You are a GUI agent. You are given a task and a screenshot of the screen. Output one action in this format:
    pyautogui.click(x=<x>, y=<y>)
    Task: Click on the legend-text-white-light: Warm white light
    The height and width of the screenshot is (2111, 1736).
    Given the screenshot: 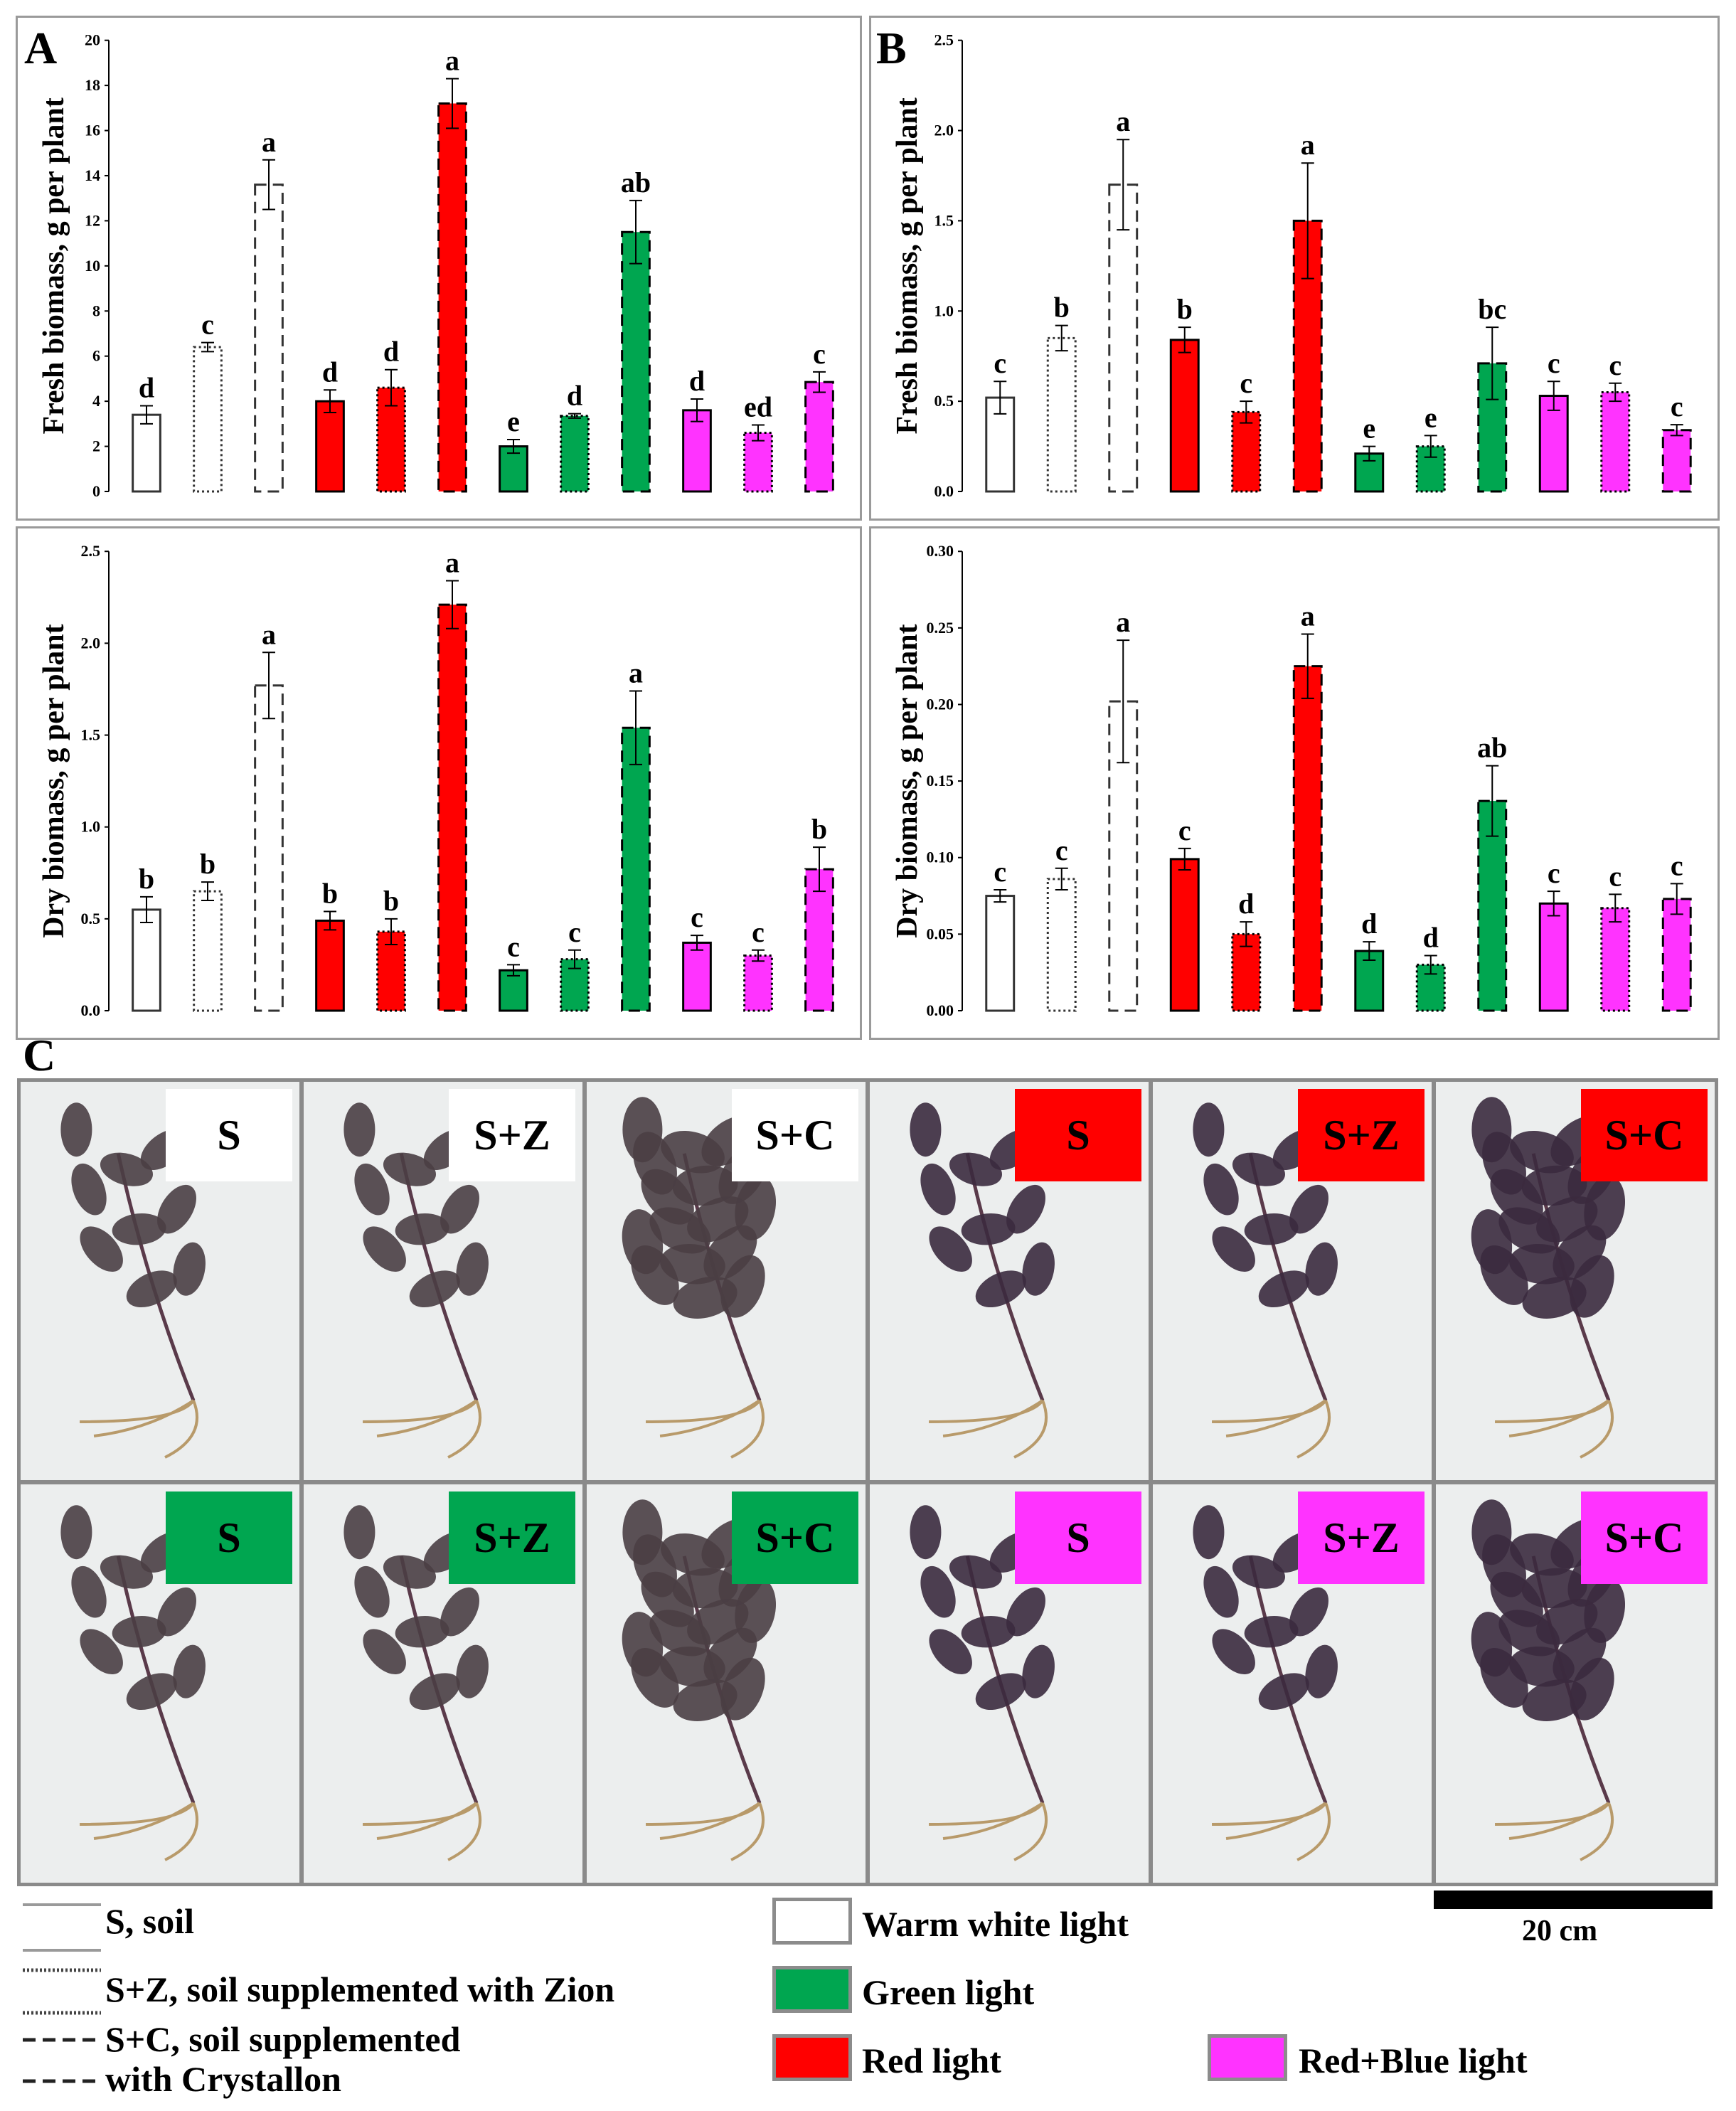 What is the action you would take?
    pyautogui.click(x=995, y=1924)
    